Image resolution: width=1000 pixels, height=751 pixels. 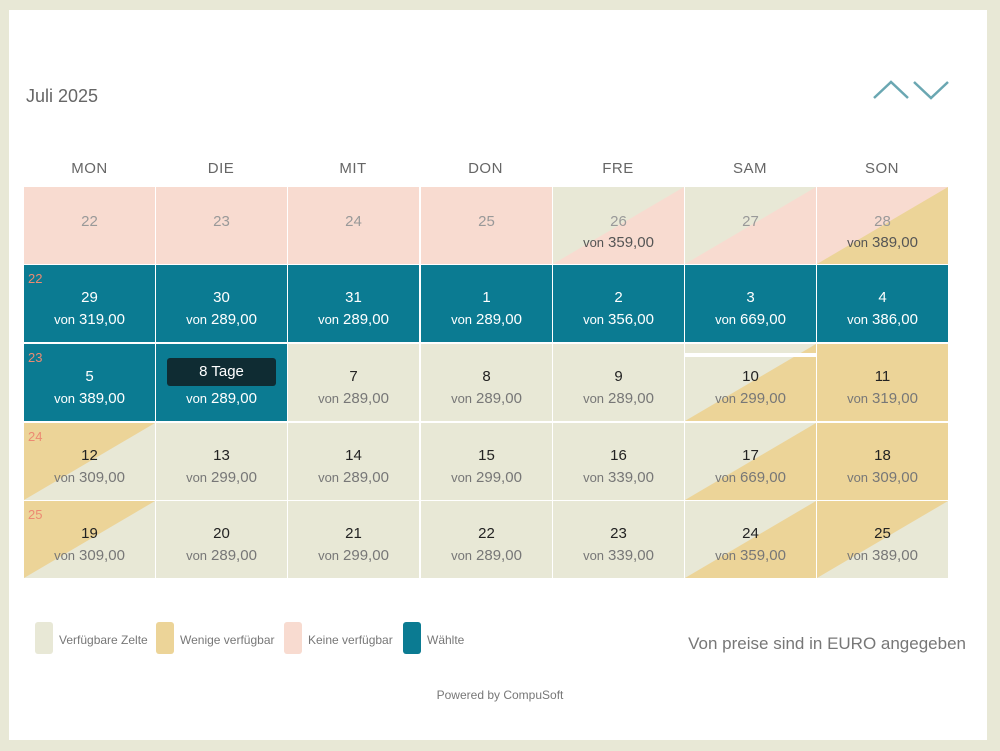 What do you see at coordinates (350, 640) in the screenshot?
I see `legend-label: Keine verfügbar` at bounding box center [350, 640].